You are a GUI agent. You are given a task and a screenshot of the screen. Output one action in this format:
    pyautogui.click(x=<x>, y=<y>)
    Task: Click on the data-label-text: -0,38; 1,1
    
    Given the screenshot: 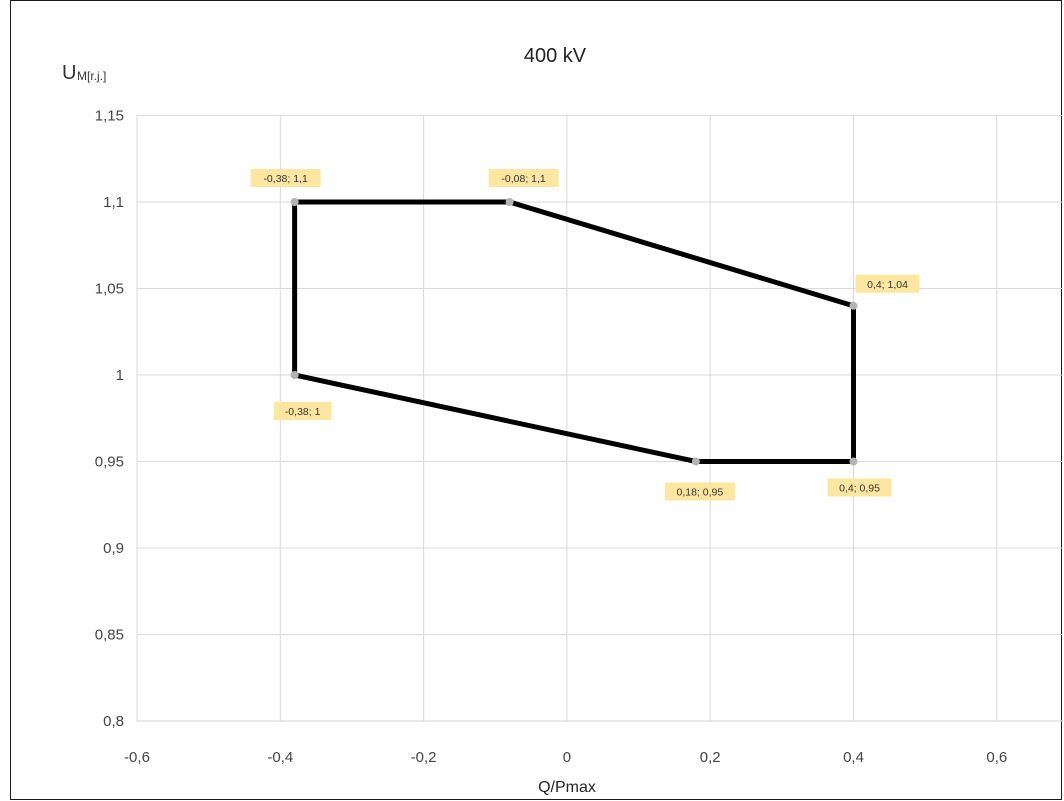 What is the action you would take?
    pyautogui.click(x=285, y=179)
    